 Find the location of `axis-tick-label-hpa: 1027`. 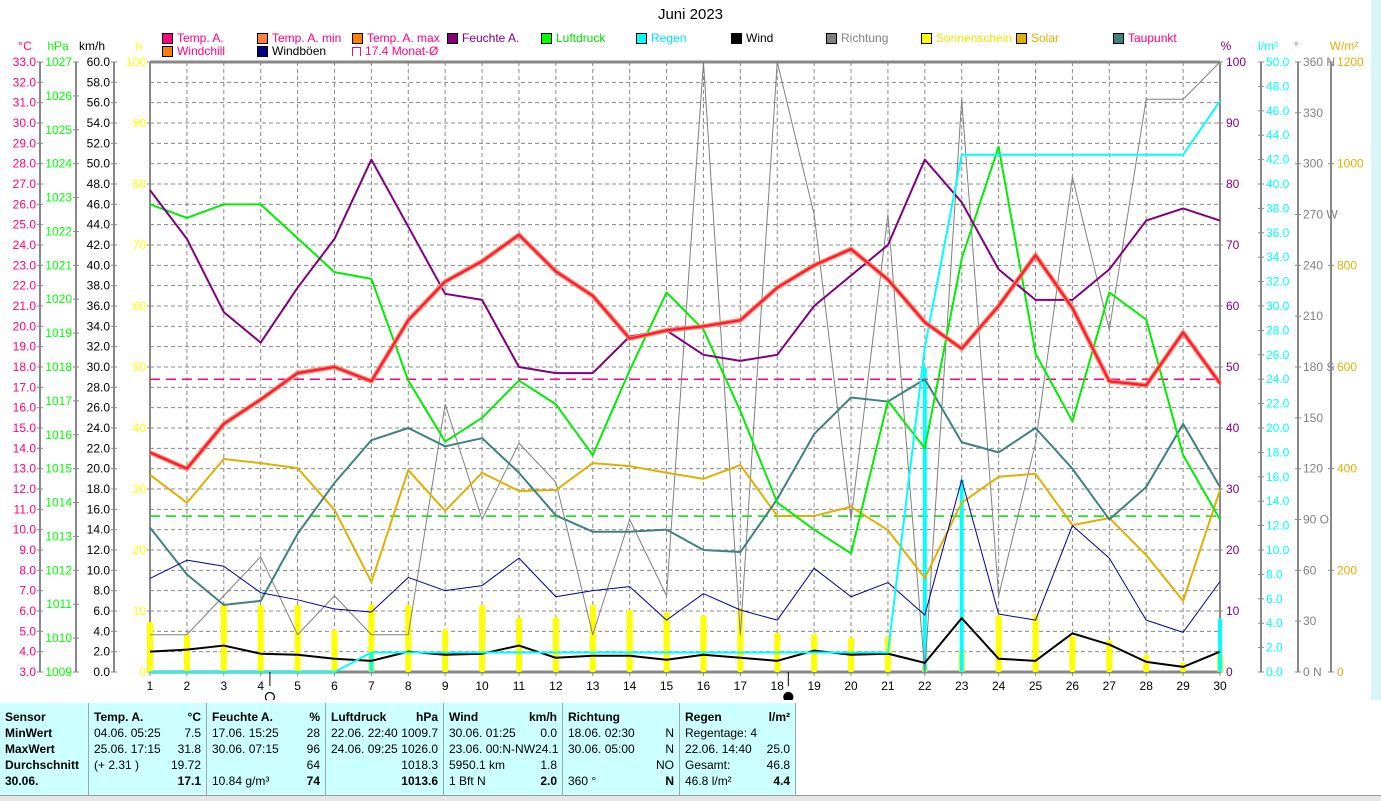

axis-tick-label-hpa: 1027 is located at coordinates (58, 62).